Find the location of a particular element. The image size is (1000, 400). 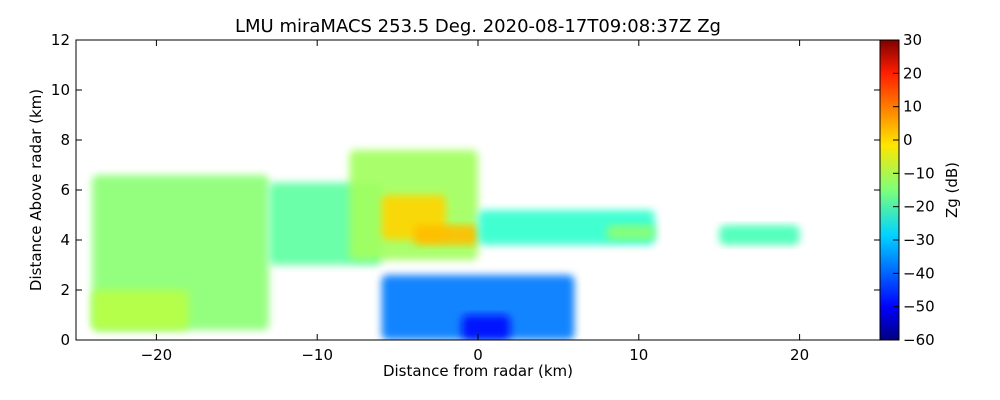

colorbar-tick-label: 0 is located at coordinates (908, 140).